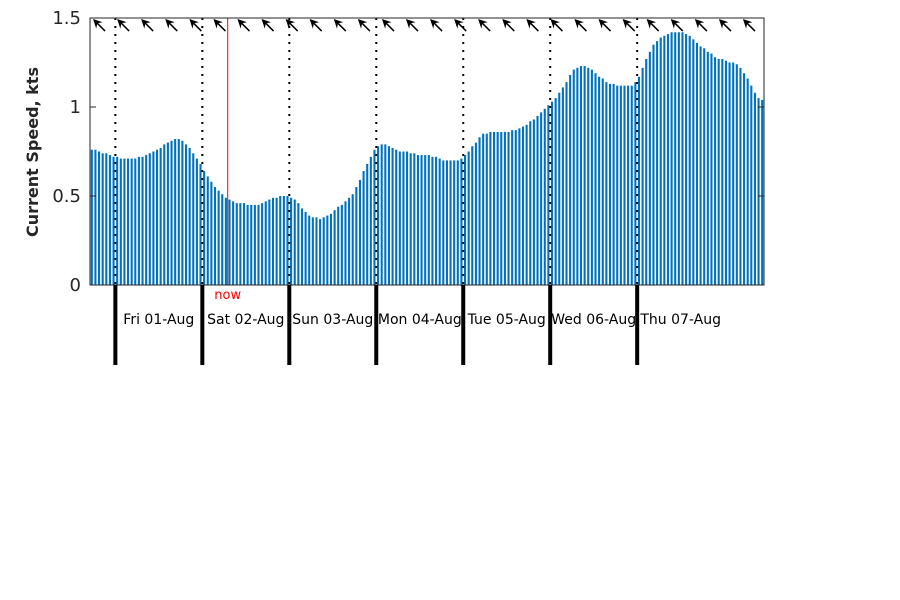 Image resolution: width=900 pixels, height=600 pixels. What do you see at coordinates (66, 196) in the screenshot?
I see `y-tick-label: 0.5` at bounding box center [66, 196].